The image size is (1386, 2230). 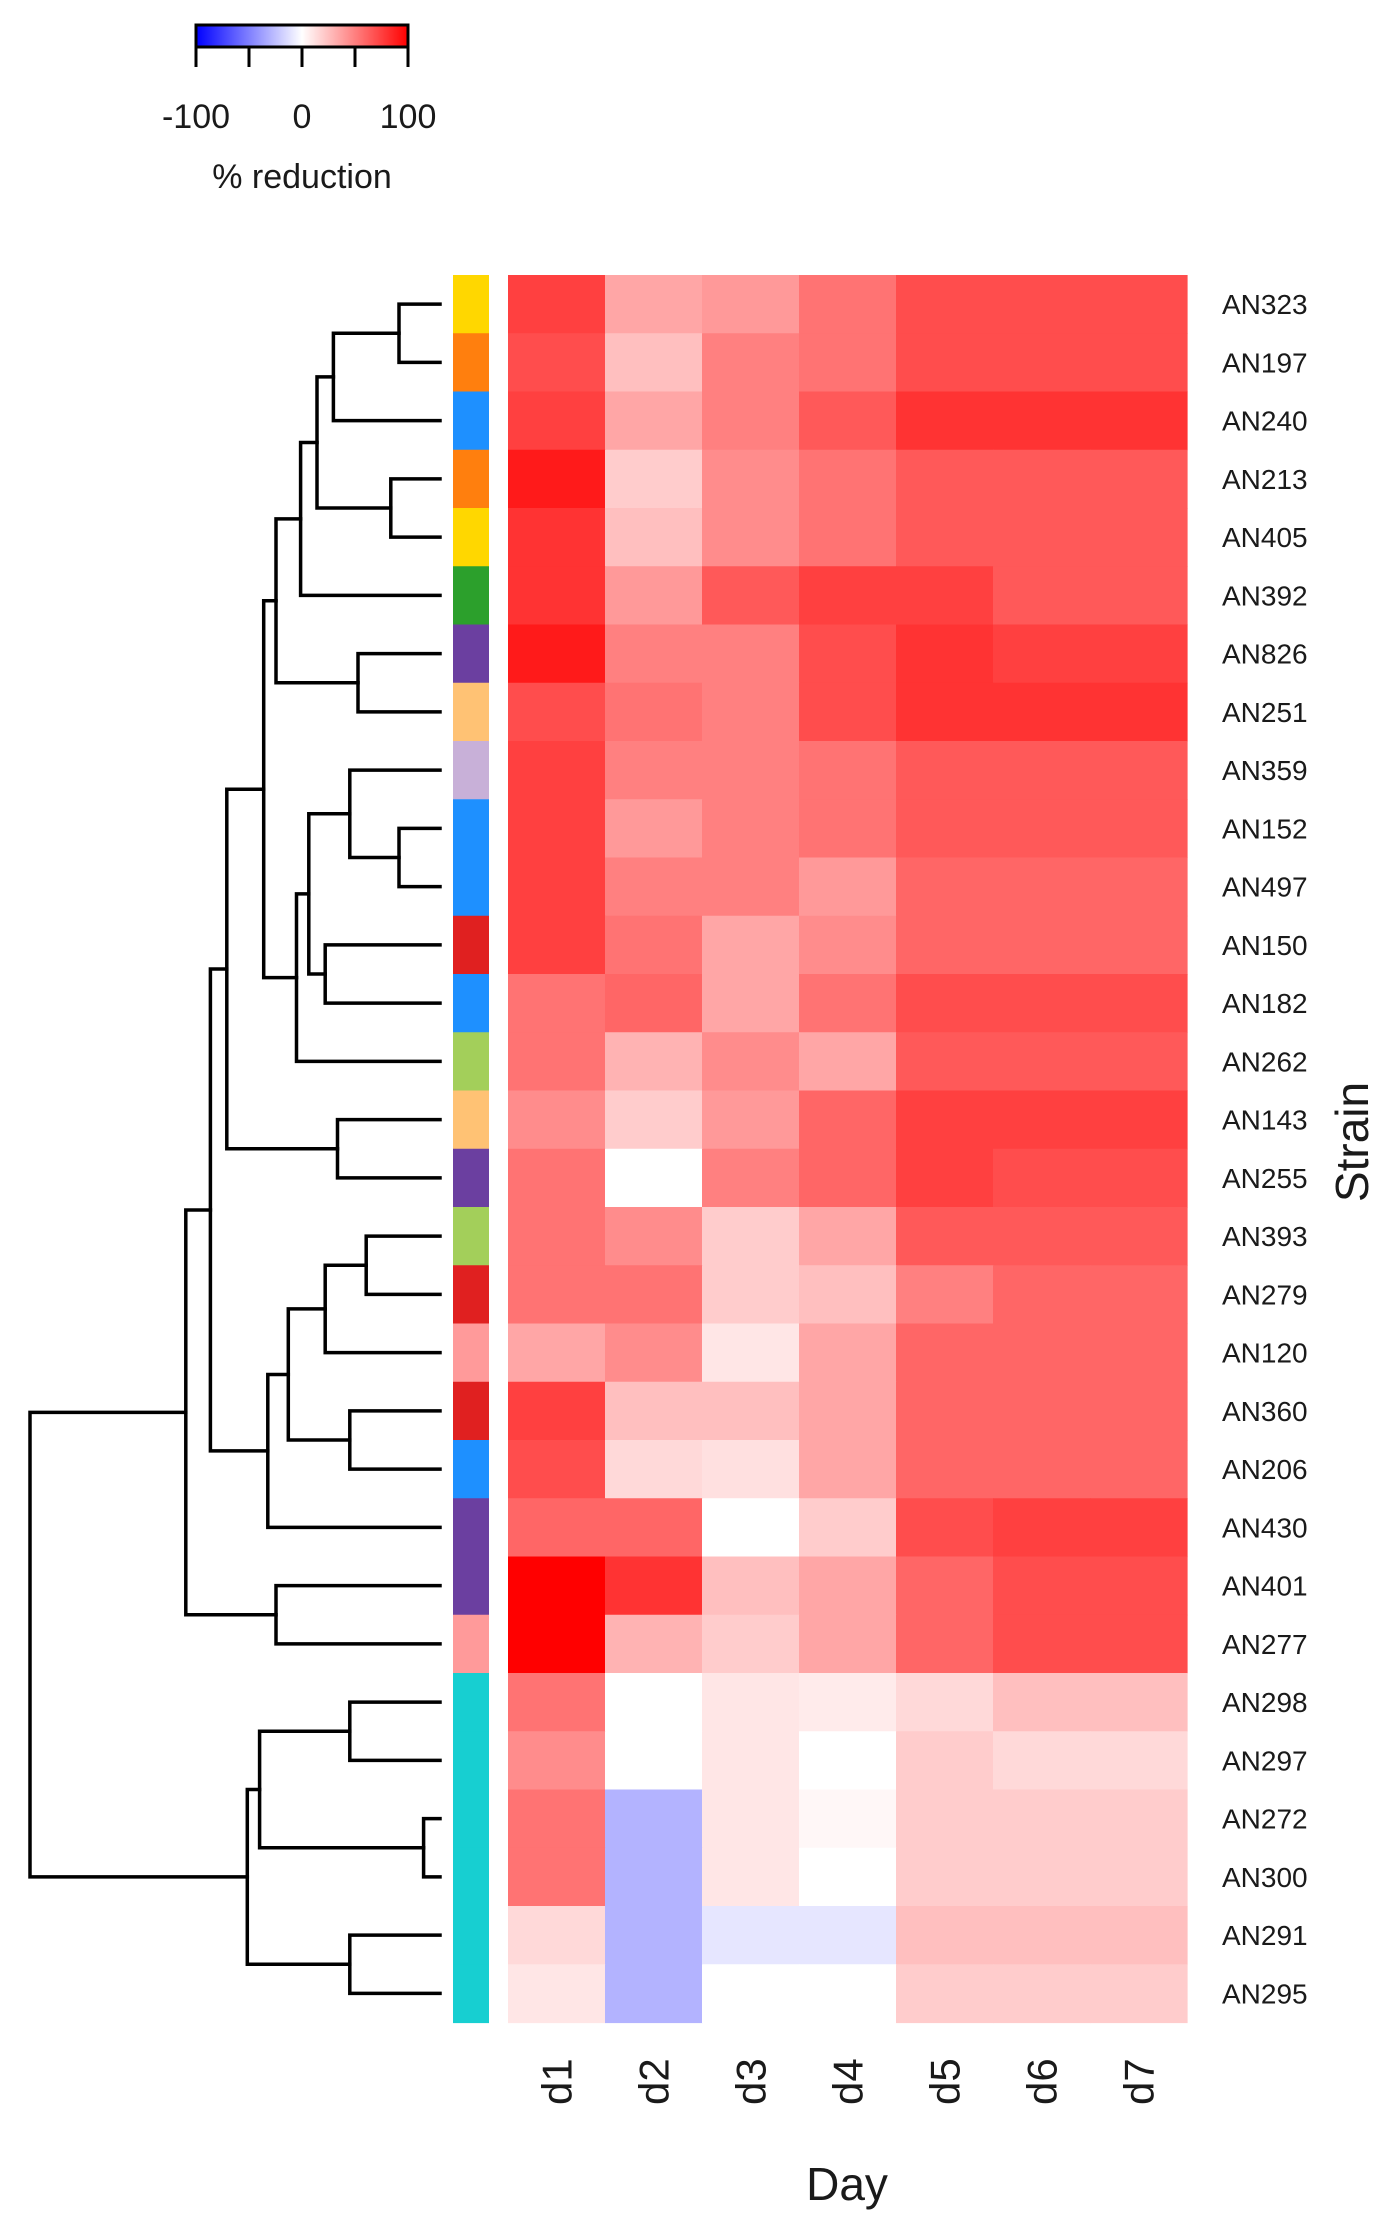 What do you see at coordinates (1265, 1877) in the screenshot?
I see `row-label: AN300` at bounding box center [1265, 1877].